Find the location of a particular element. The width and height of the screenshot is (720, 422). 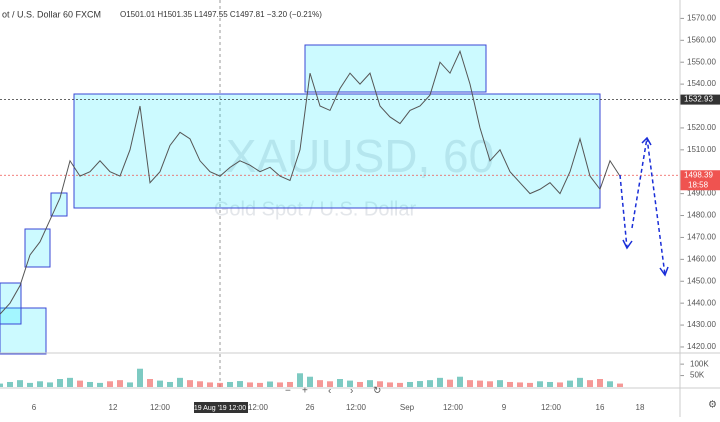

price-label: 1498.39 is located at coordinates (698, 174).